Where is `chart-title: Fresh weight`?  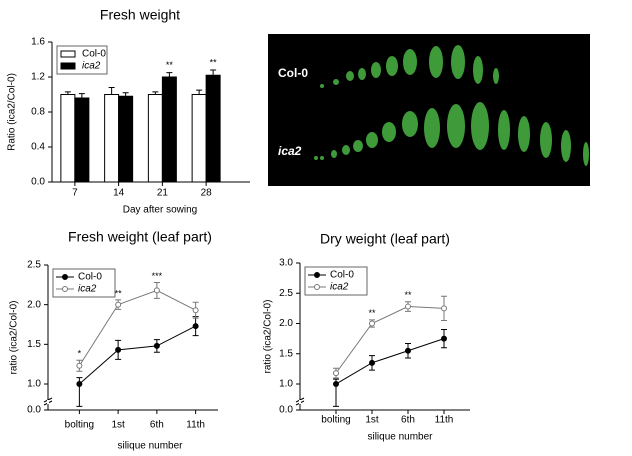 chart-title: Fresh weight is located at coordinates (140, 15).